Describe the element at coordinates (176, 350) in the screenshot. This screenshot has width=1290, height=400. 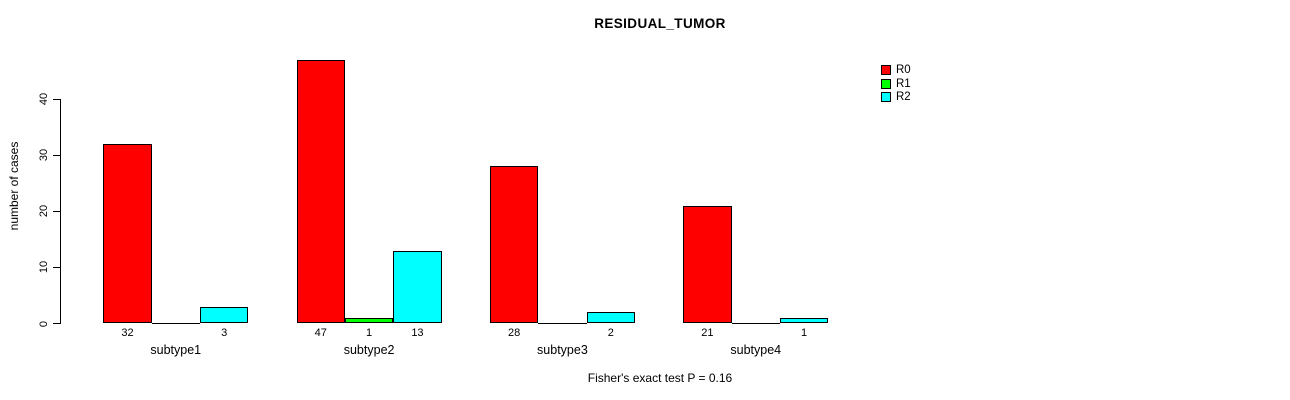
I see `category-label: subtype1` at that location.